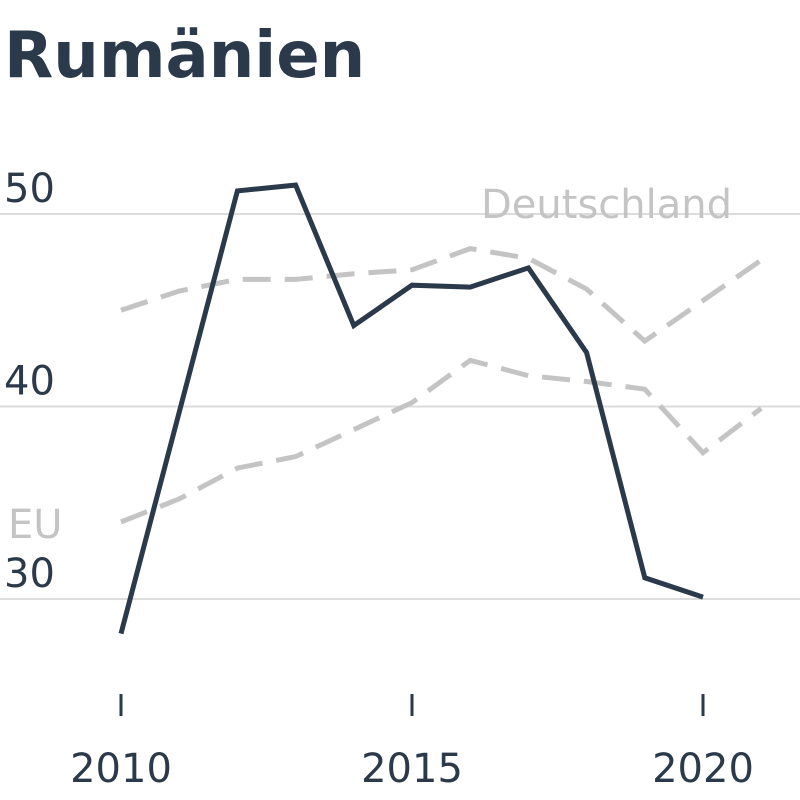  What do you see at coordinates (412, 769) in the screenshot?
I see `x-tick-label-2015: 2015` at bounding box center [412, 769].